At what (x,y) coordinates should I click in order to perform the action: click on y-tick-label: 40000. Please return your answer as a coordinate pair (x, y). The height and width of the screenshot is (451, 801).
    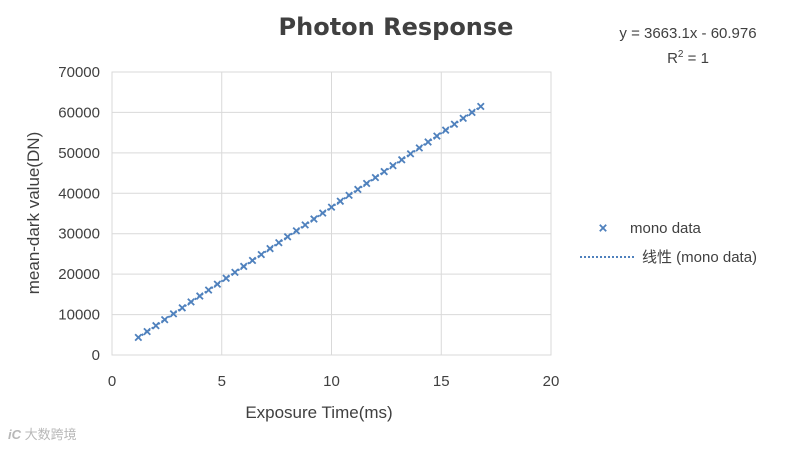
    Looking at the image, I should click on (79, 193).